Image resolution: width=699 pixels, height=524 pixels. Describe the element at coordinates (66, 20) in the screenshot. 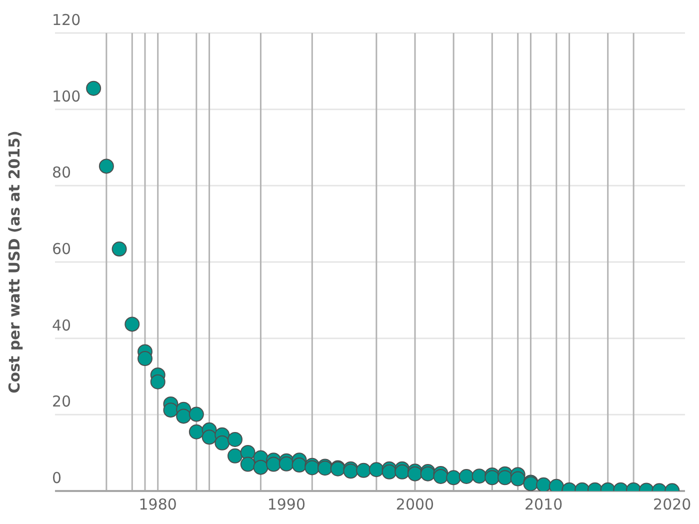

I see `y-tick-label: 120` at that location.